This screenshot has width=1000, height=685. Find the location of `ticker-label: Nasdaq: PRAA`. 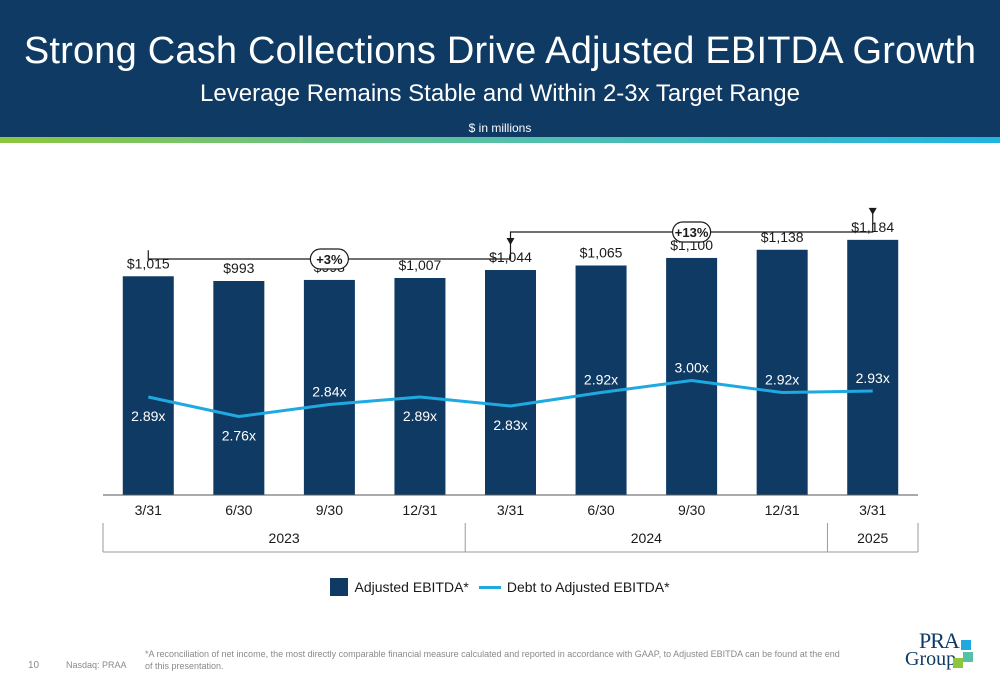

ticker-label: Nasdaq: PRAA is located at coordinates (96, 665).